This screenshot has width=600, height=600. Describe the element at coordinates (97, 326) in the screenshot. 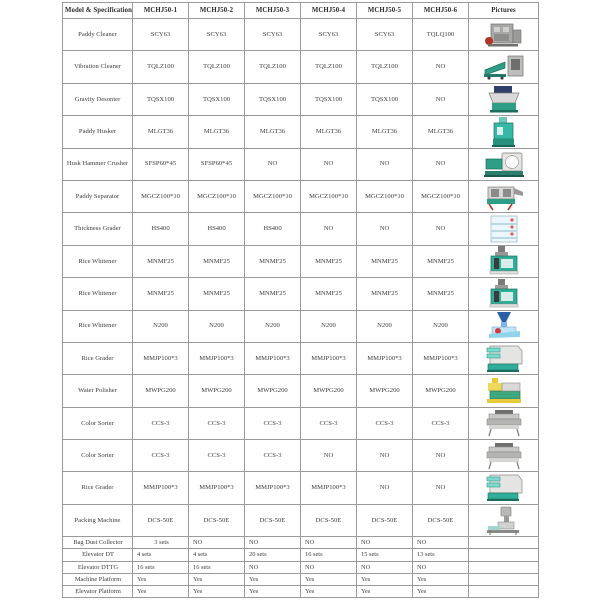

I see `row-label-machine: Rice Whitener` at that location.